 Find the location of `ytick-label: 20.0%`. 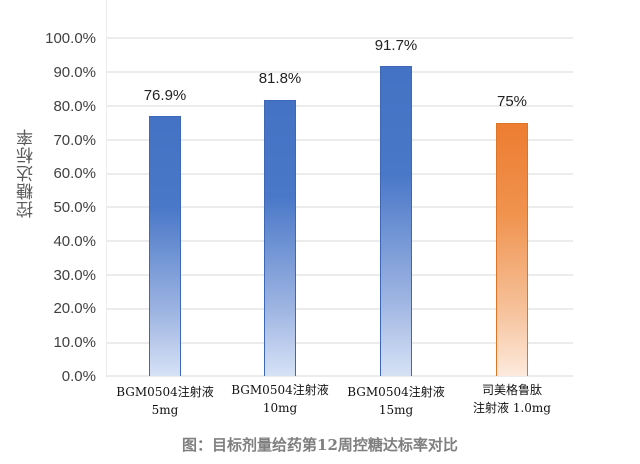

ytick-label: 20.0% is located at coordinates (74, 308).